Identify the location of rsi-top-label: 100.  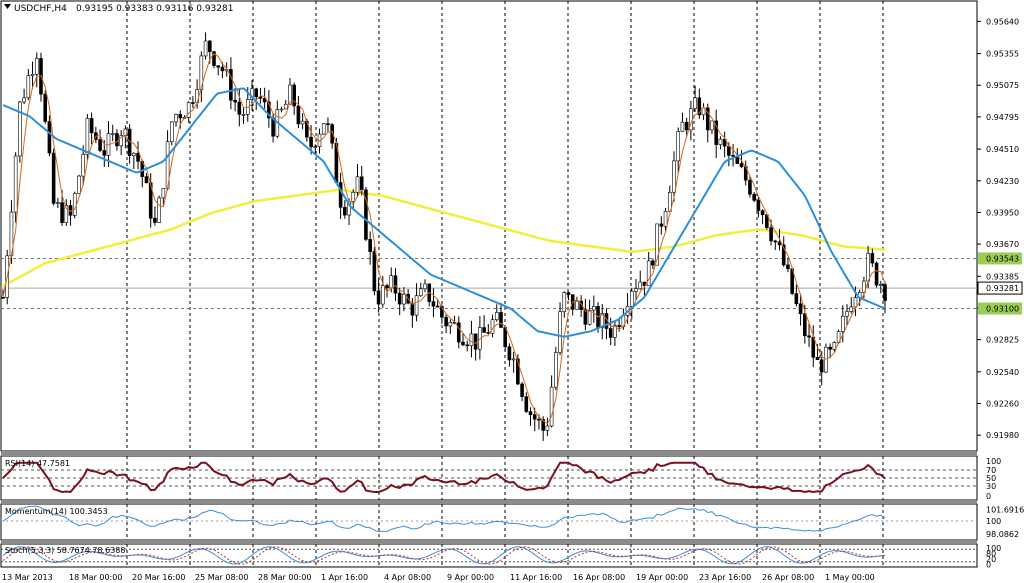
(993, 461).